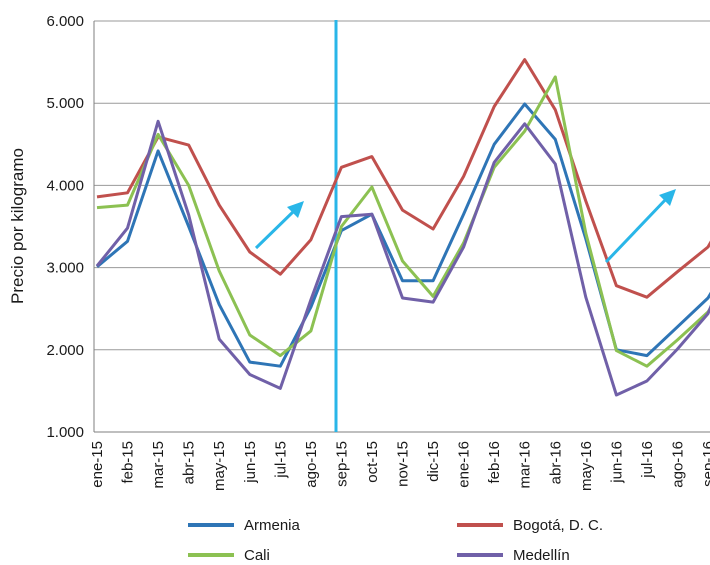 Image resolution: width=710 pixels, height=565 pixels. I want to click on x-tick-label: ene-16, so click(464, 464).